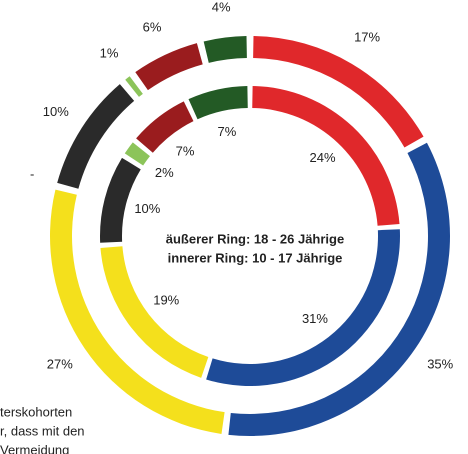 Image resolution: width=468 pixels, height=454 pixels. I want to click on legend-inner: innerer Ring: 10 - 17 Jährige, so click(255, 257).